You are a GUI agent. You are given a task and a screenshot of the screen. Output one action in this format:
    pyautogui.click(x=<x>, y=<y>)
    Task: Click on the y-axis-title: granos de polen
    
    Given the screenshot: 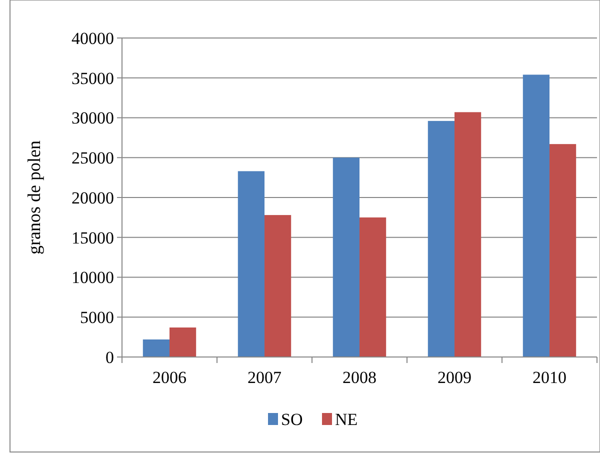 What is the action you would take?
    pyautogui.click(x=34, y=197)
    